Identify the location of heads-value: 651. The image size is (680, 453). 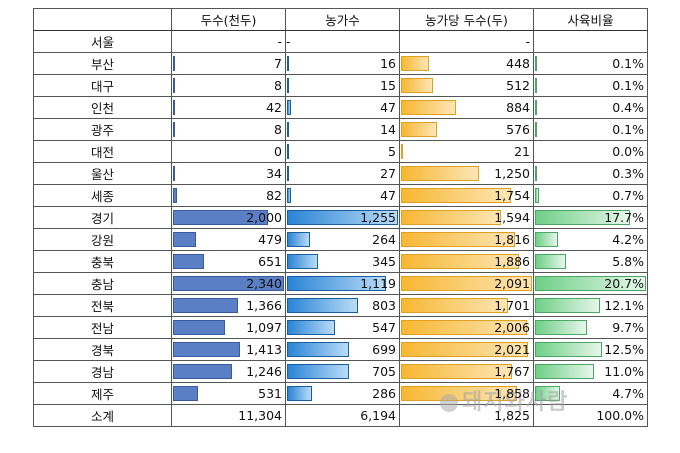
(270, 261).